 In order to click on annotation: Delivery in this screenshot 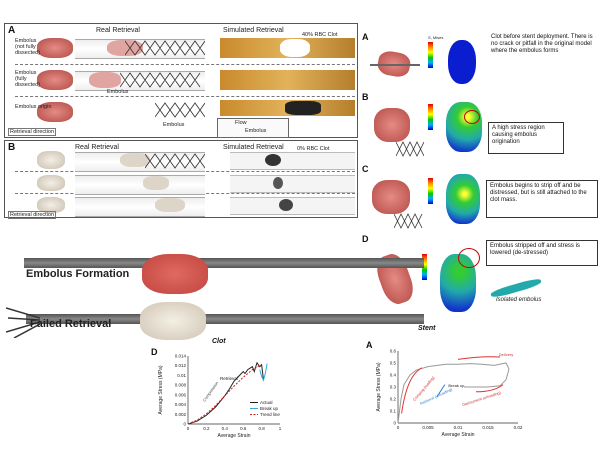, I will do `click(506, 354)`.